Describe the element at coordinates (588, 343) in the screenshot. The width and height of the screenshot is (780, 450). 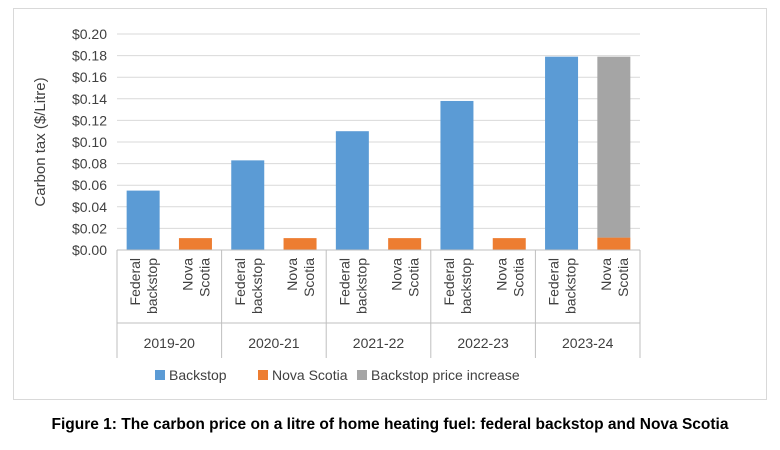
I see `x-group-label: 2023-24` at that location.